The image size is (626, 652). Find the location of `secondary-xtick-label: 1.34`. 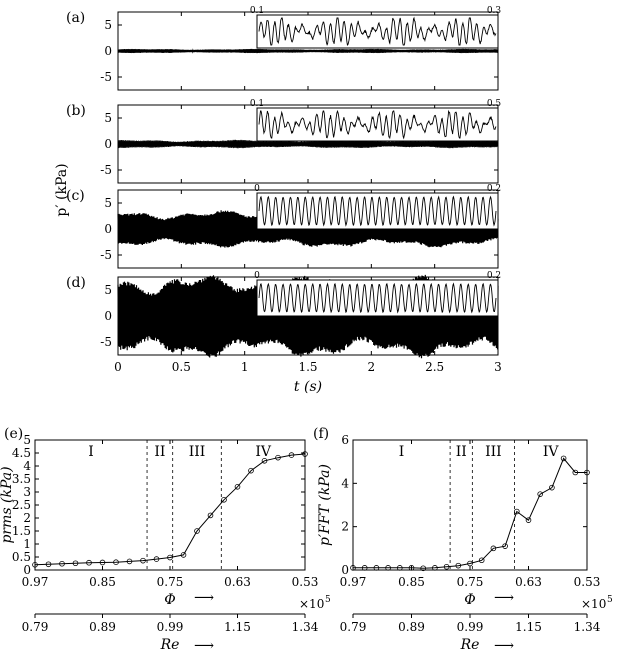

secondary-xtick-label: 1.34 is located at coordinates (587, 627).